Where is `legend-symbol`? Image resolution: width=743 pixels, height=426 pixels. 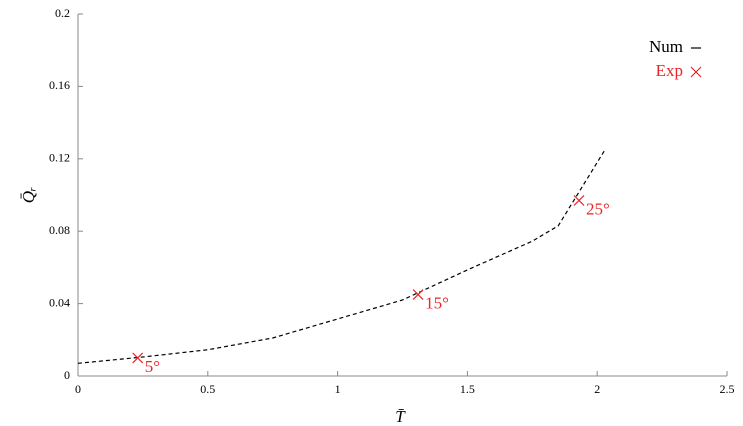
legend-symbol is located at coordinates (696, 72).